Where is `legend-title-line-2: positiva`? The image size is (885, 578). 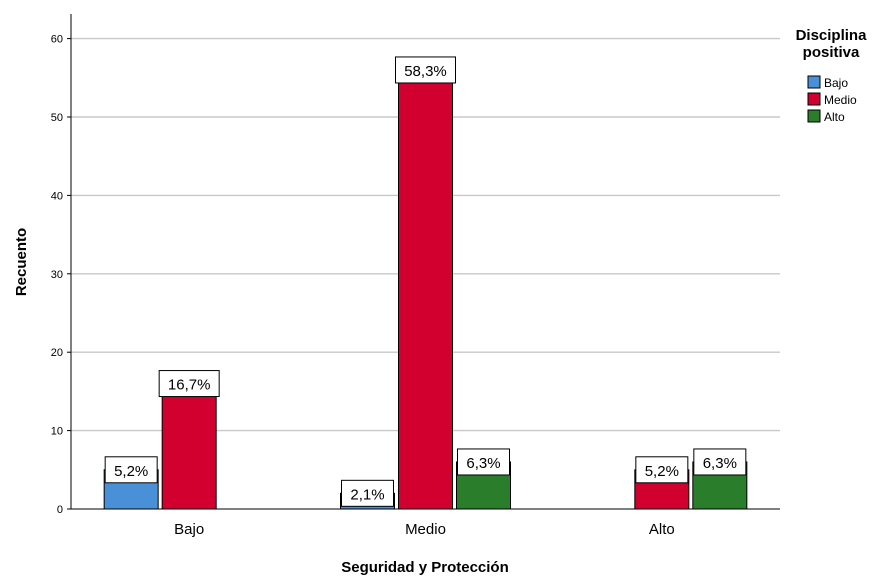 legend-title-line-2: positiva is located at coordinates (831, 52).